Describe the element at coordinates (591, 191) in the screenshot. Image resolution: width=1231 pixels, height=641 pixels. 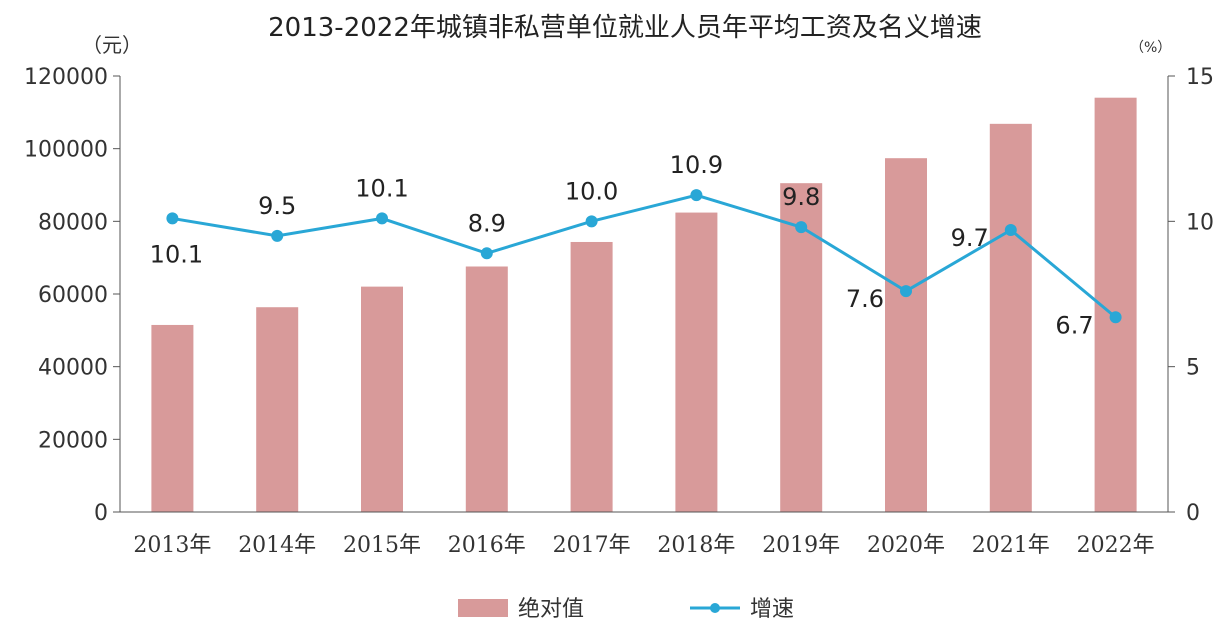
I see `line-data-label: 10.0` at that location.